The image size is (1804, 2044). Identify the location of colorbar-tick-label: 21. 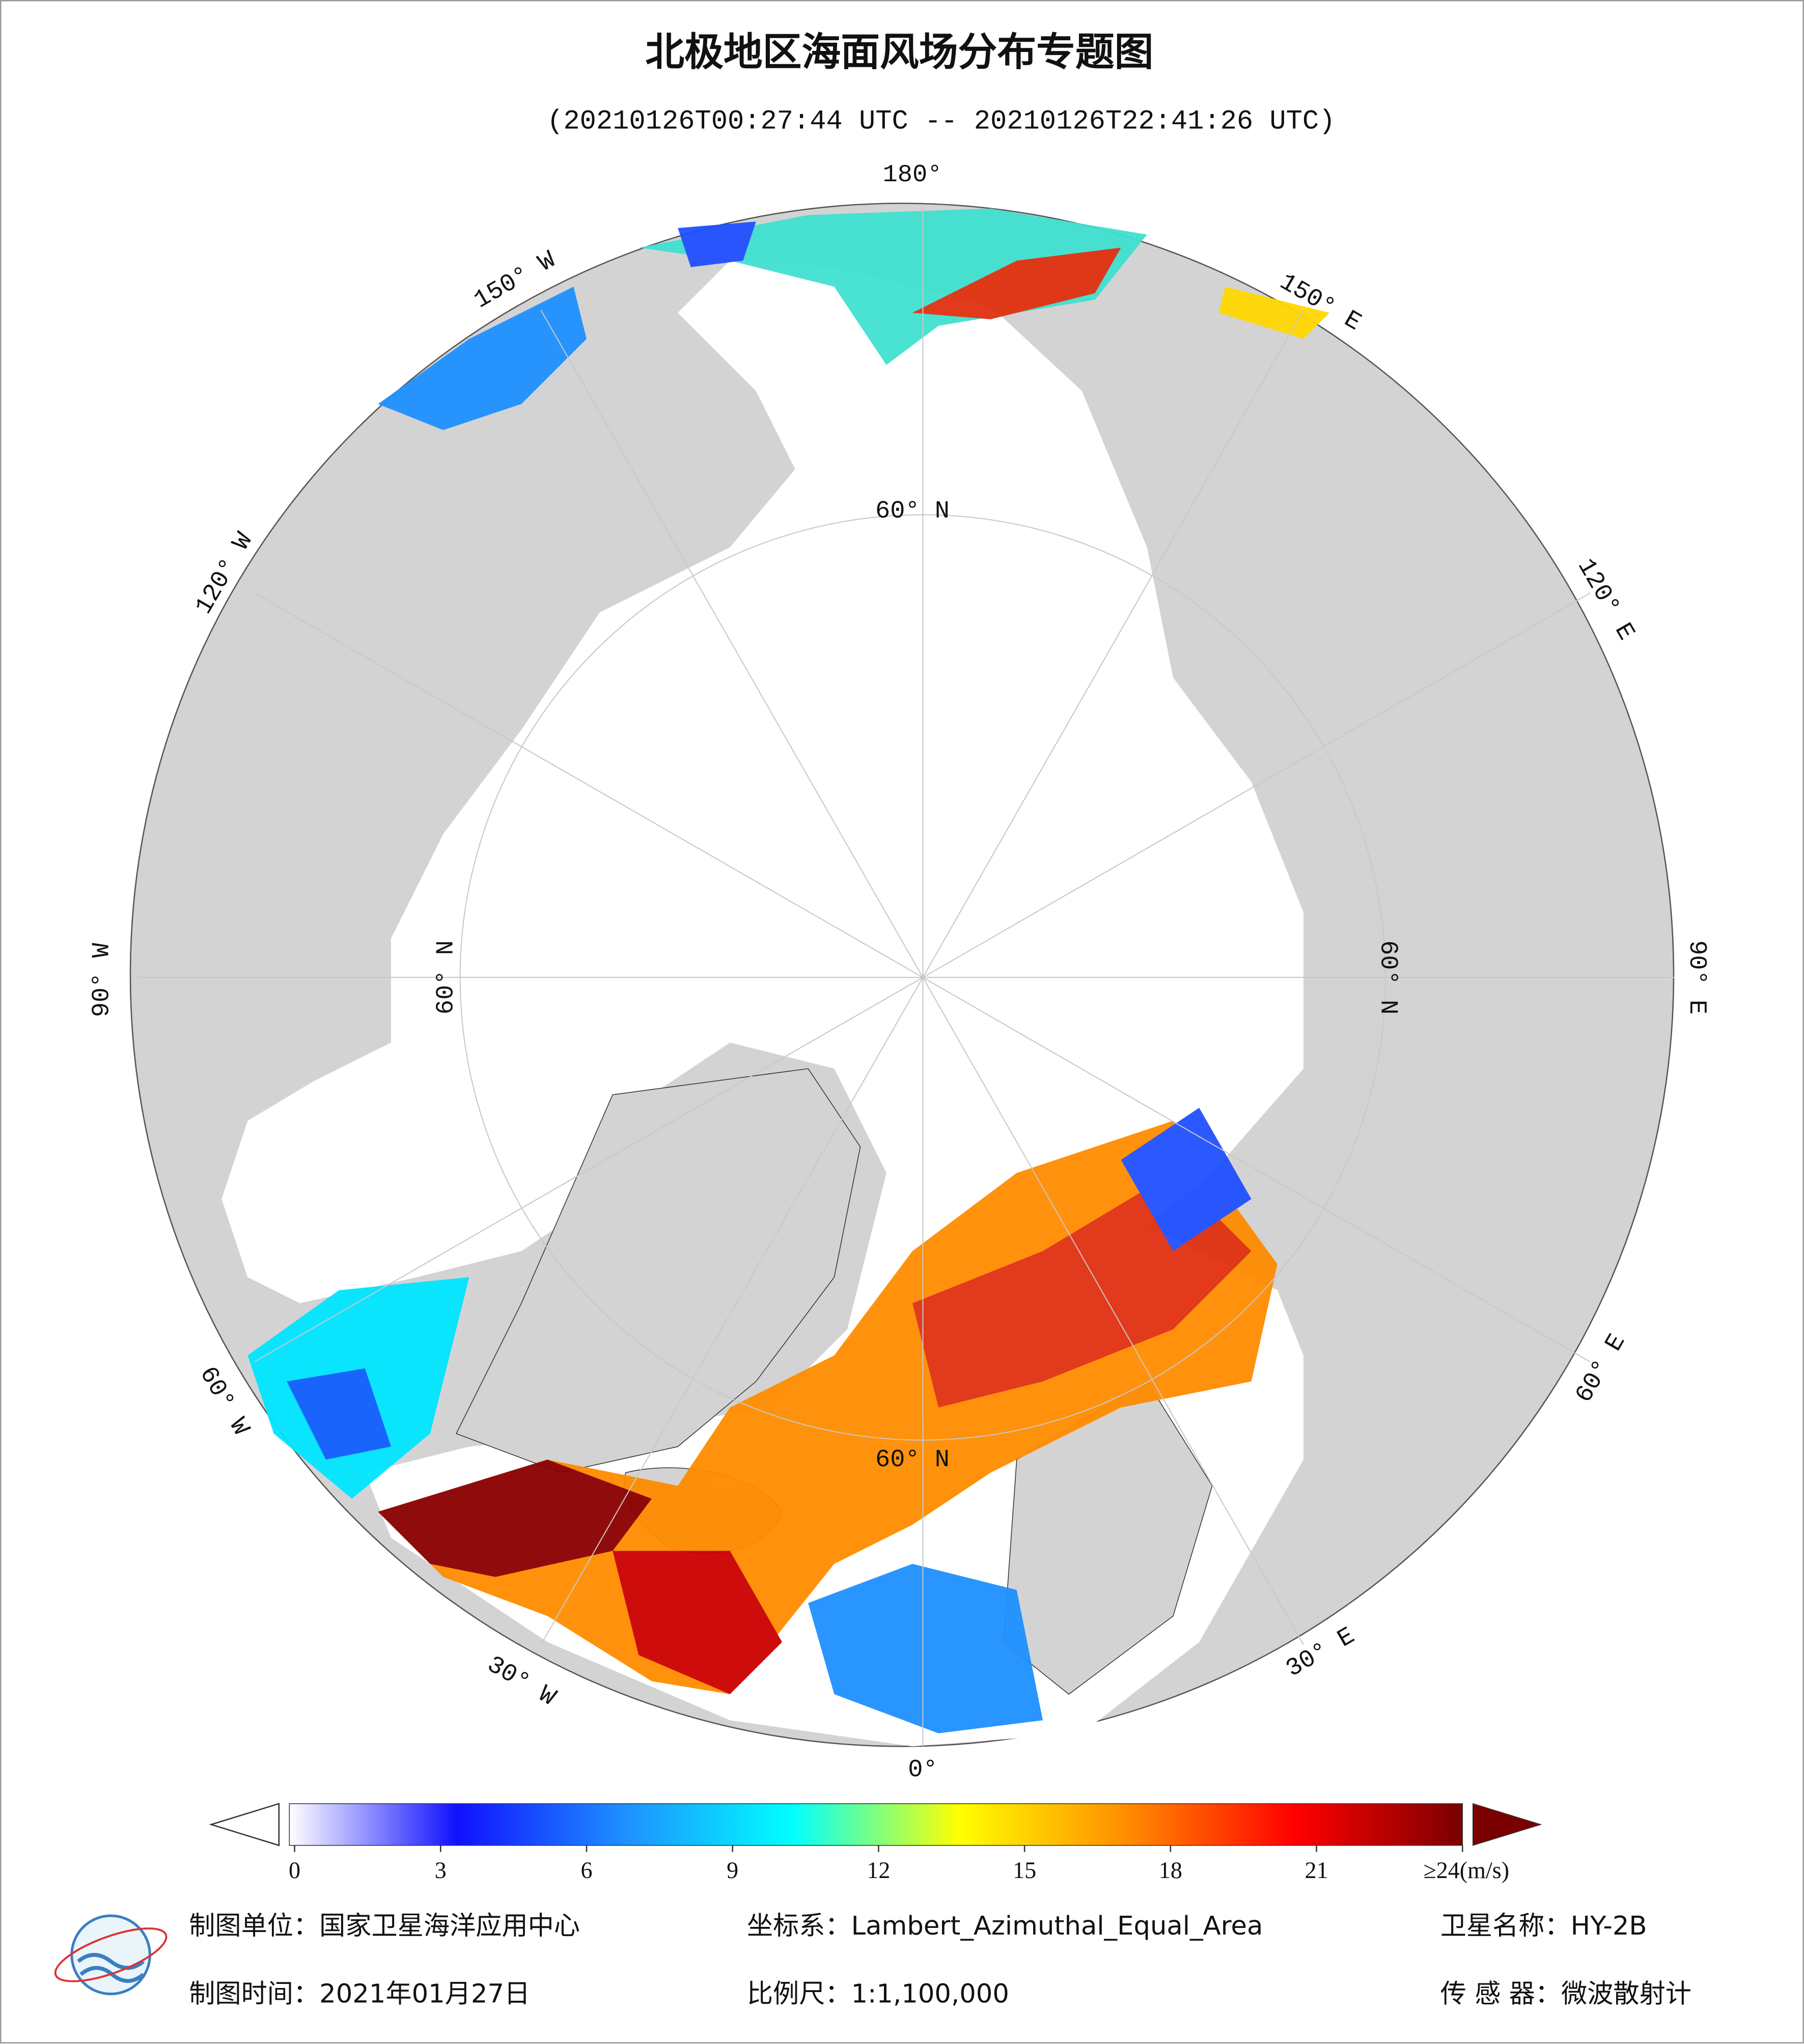
(1316, 1870).